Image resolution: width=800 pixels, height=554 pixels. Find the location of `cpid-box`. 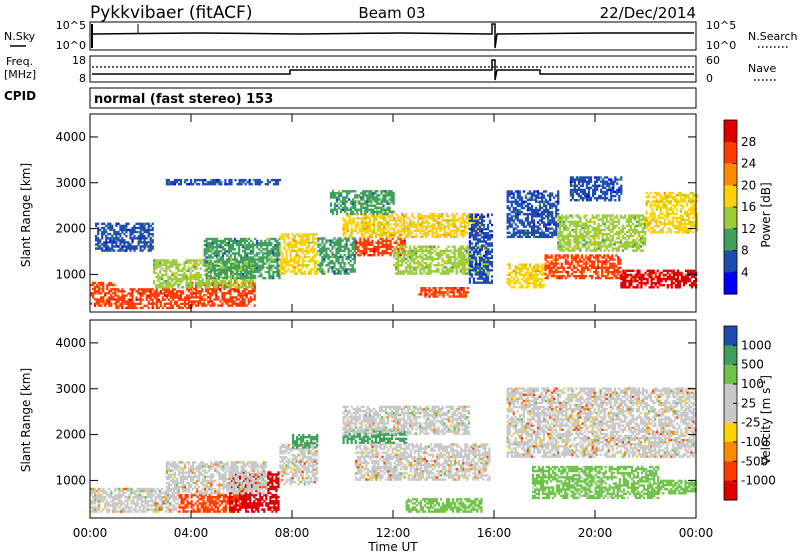

cpid-box is located at coordinates (393, 98).